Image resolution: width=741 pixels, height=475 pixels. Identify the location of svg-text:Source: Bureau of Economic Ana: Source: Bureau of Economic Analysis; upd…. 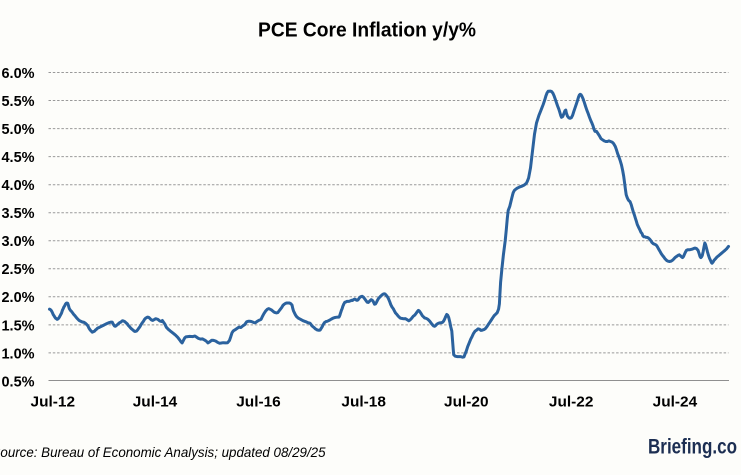
(163, 452).